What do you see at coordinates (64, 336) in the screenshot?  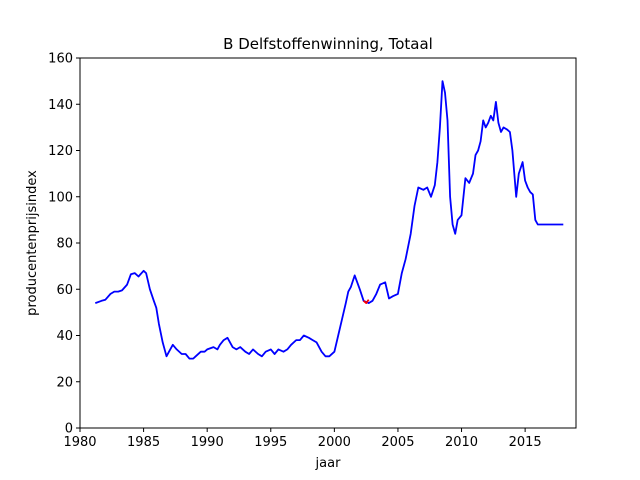 I see `y-tick-label: 40` at bounding box center [64, 336].